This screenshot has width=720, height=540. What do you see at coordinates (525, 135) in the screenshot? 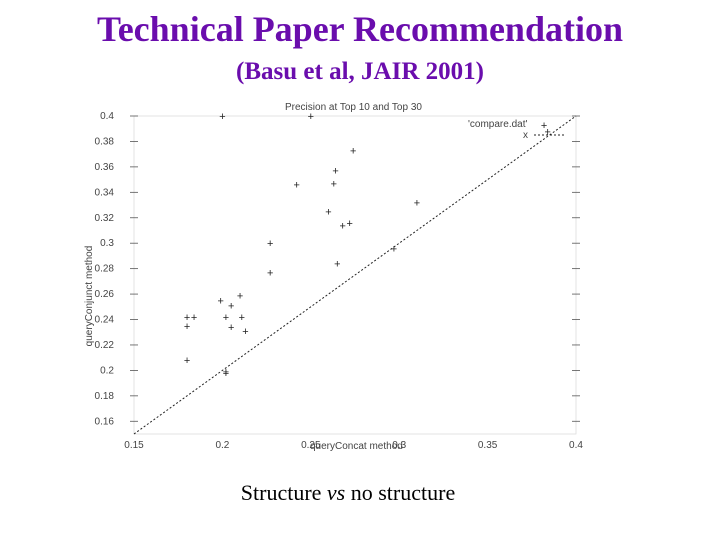
I see `legend-label-x: x` at bounding box center [525, 135].